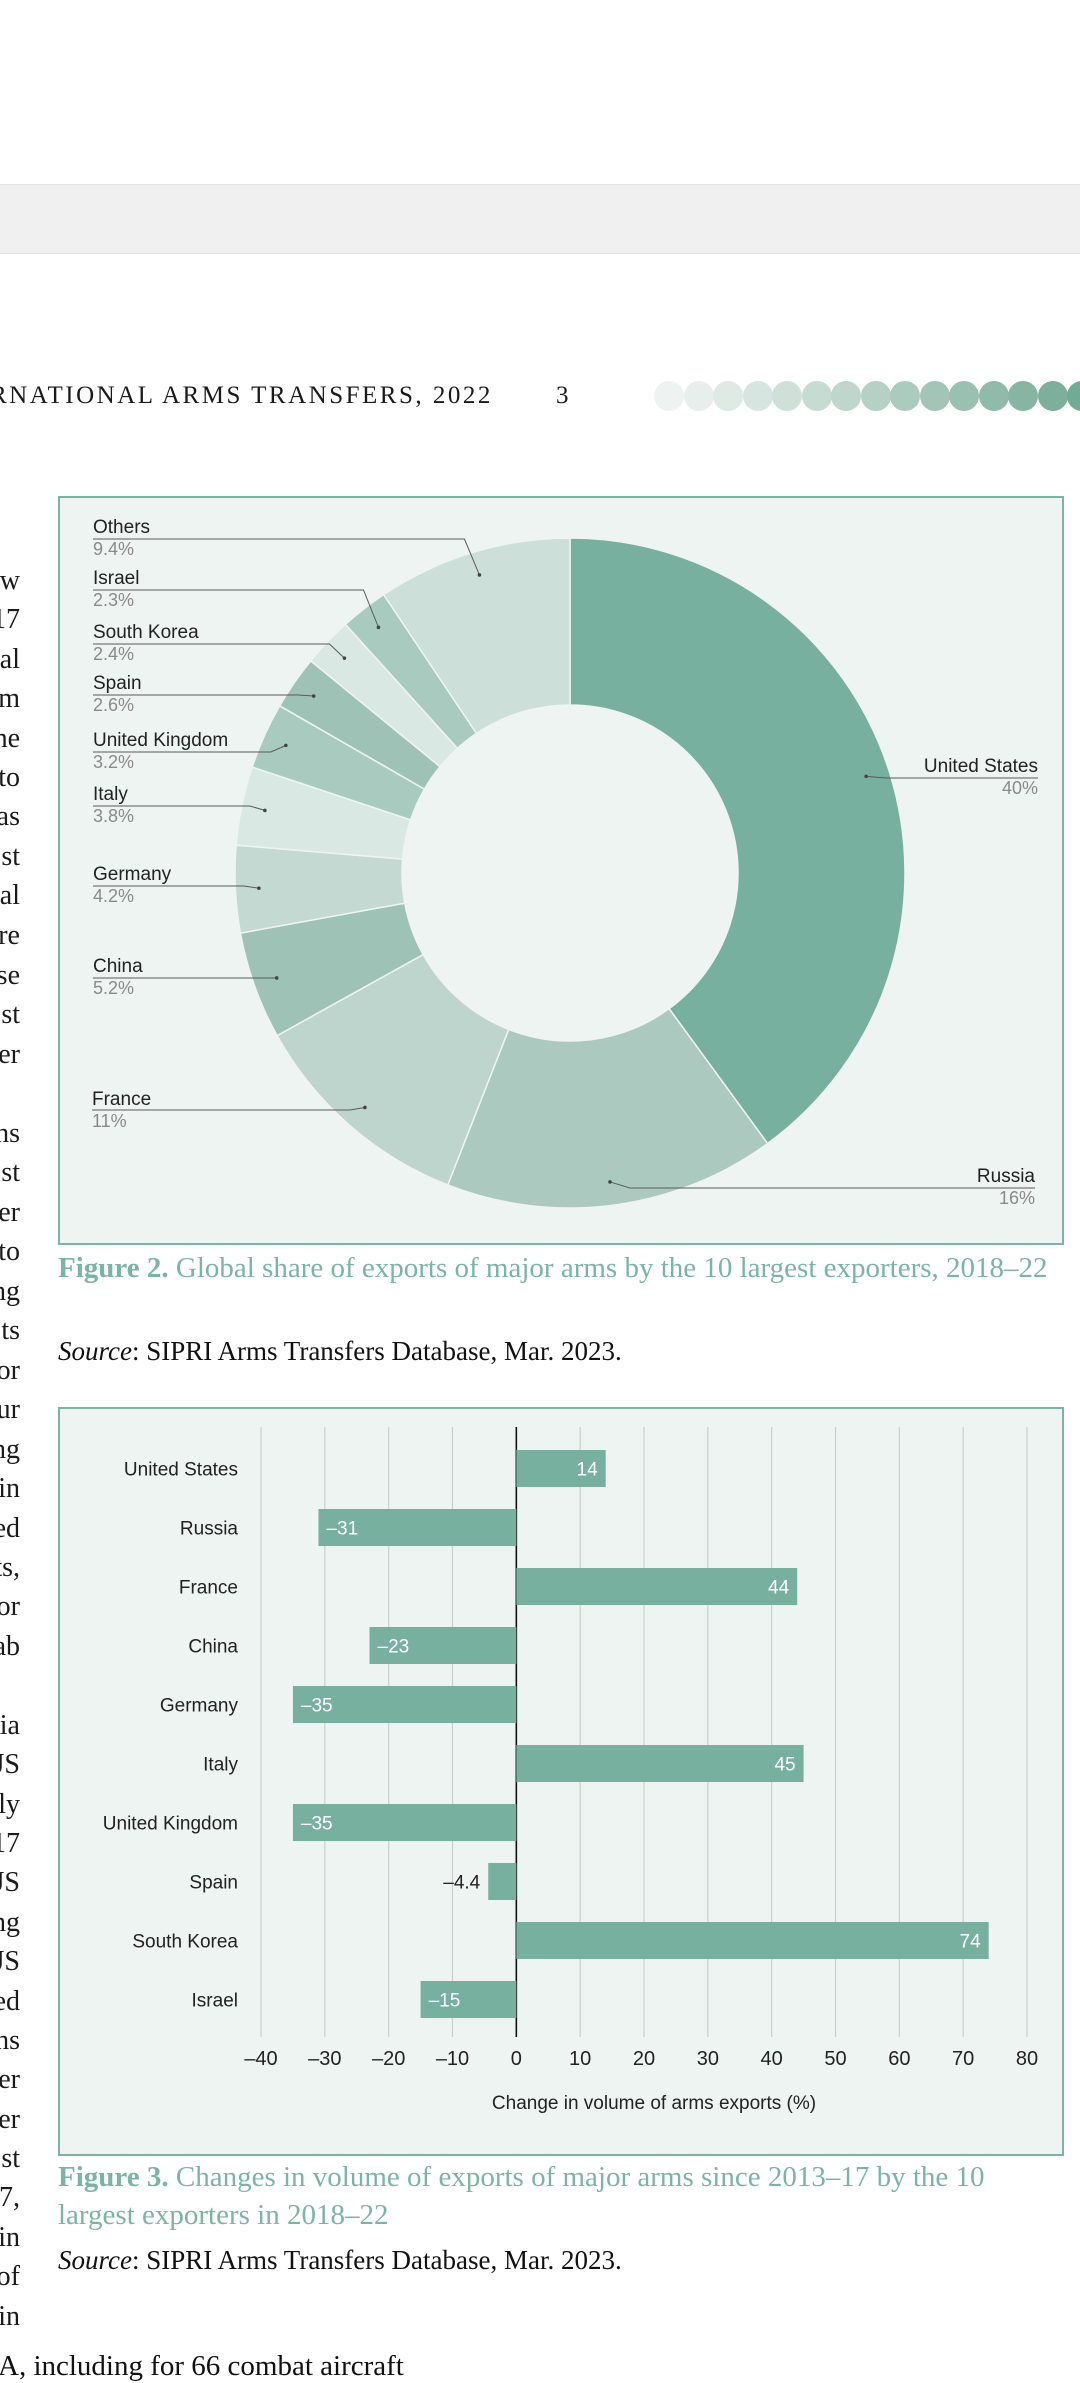 Image resolution: width=1080 pixels, height=2383 pixels. Describe the element at coordinates (10, 1331) in the screenshot. I see `left-text-fragment: ts` at that location.